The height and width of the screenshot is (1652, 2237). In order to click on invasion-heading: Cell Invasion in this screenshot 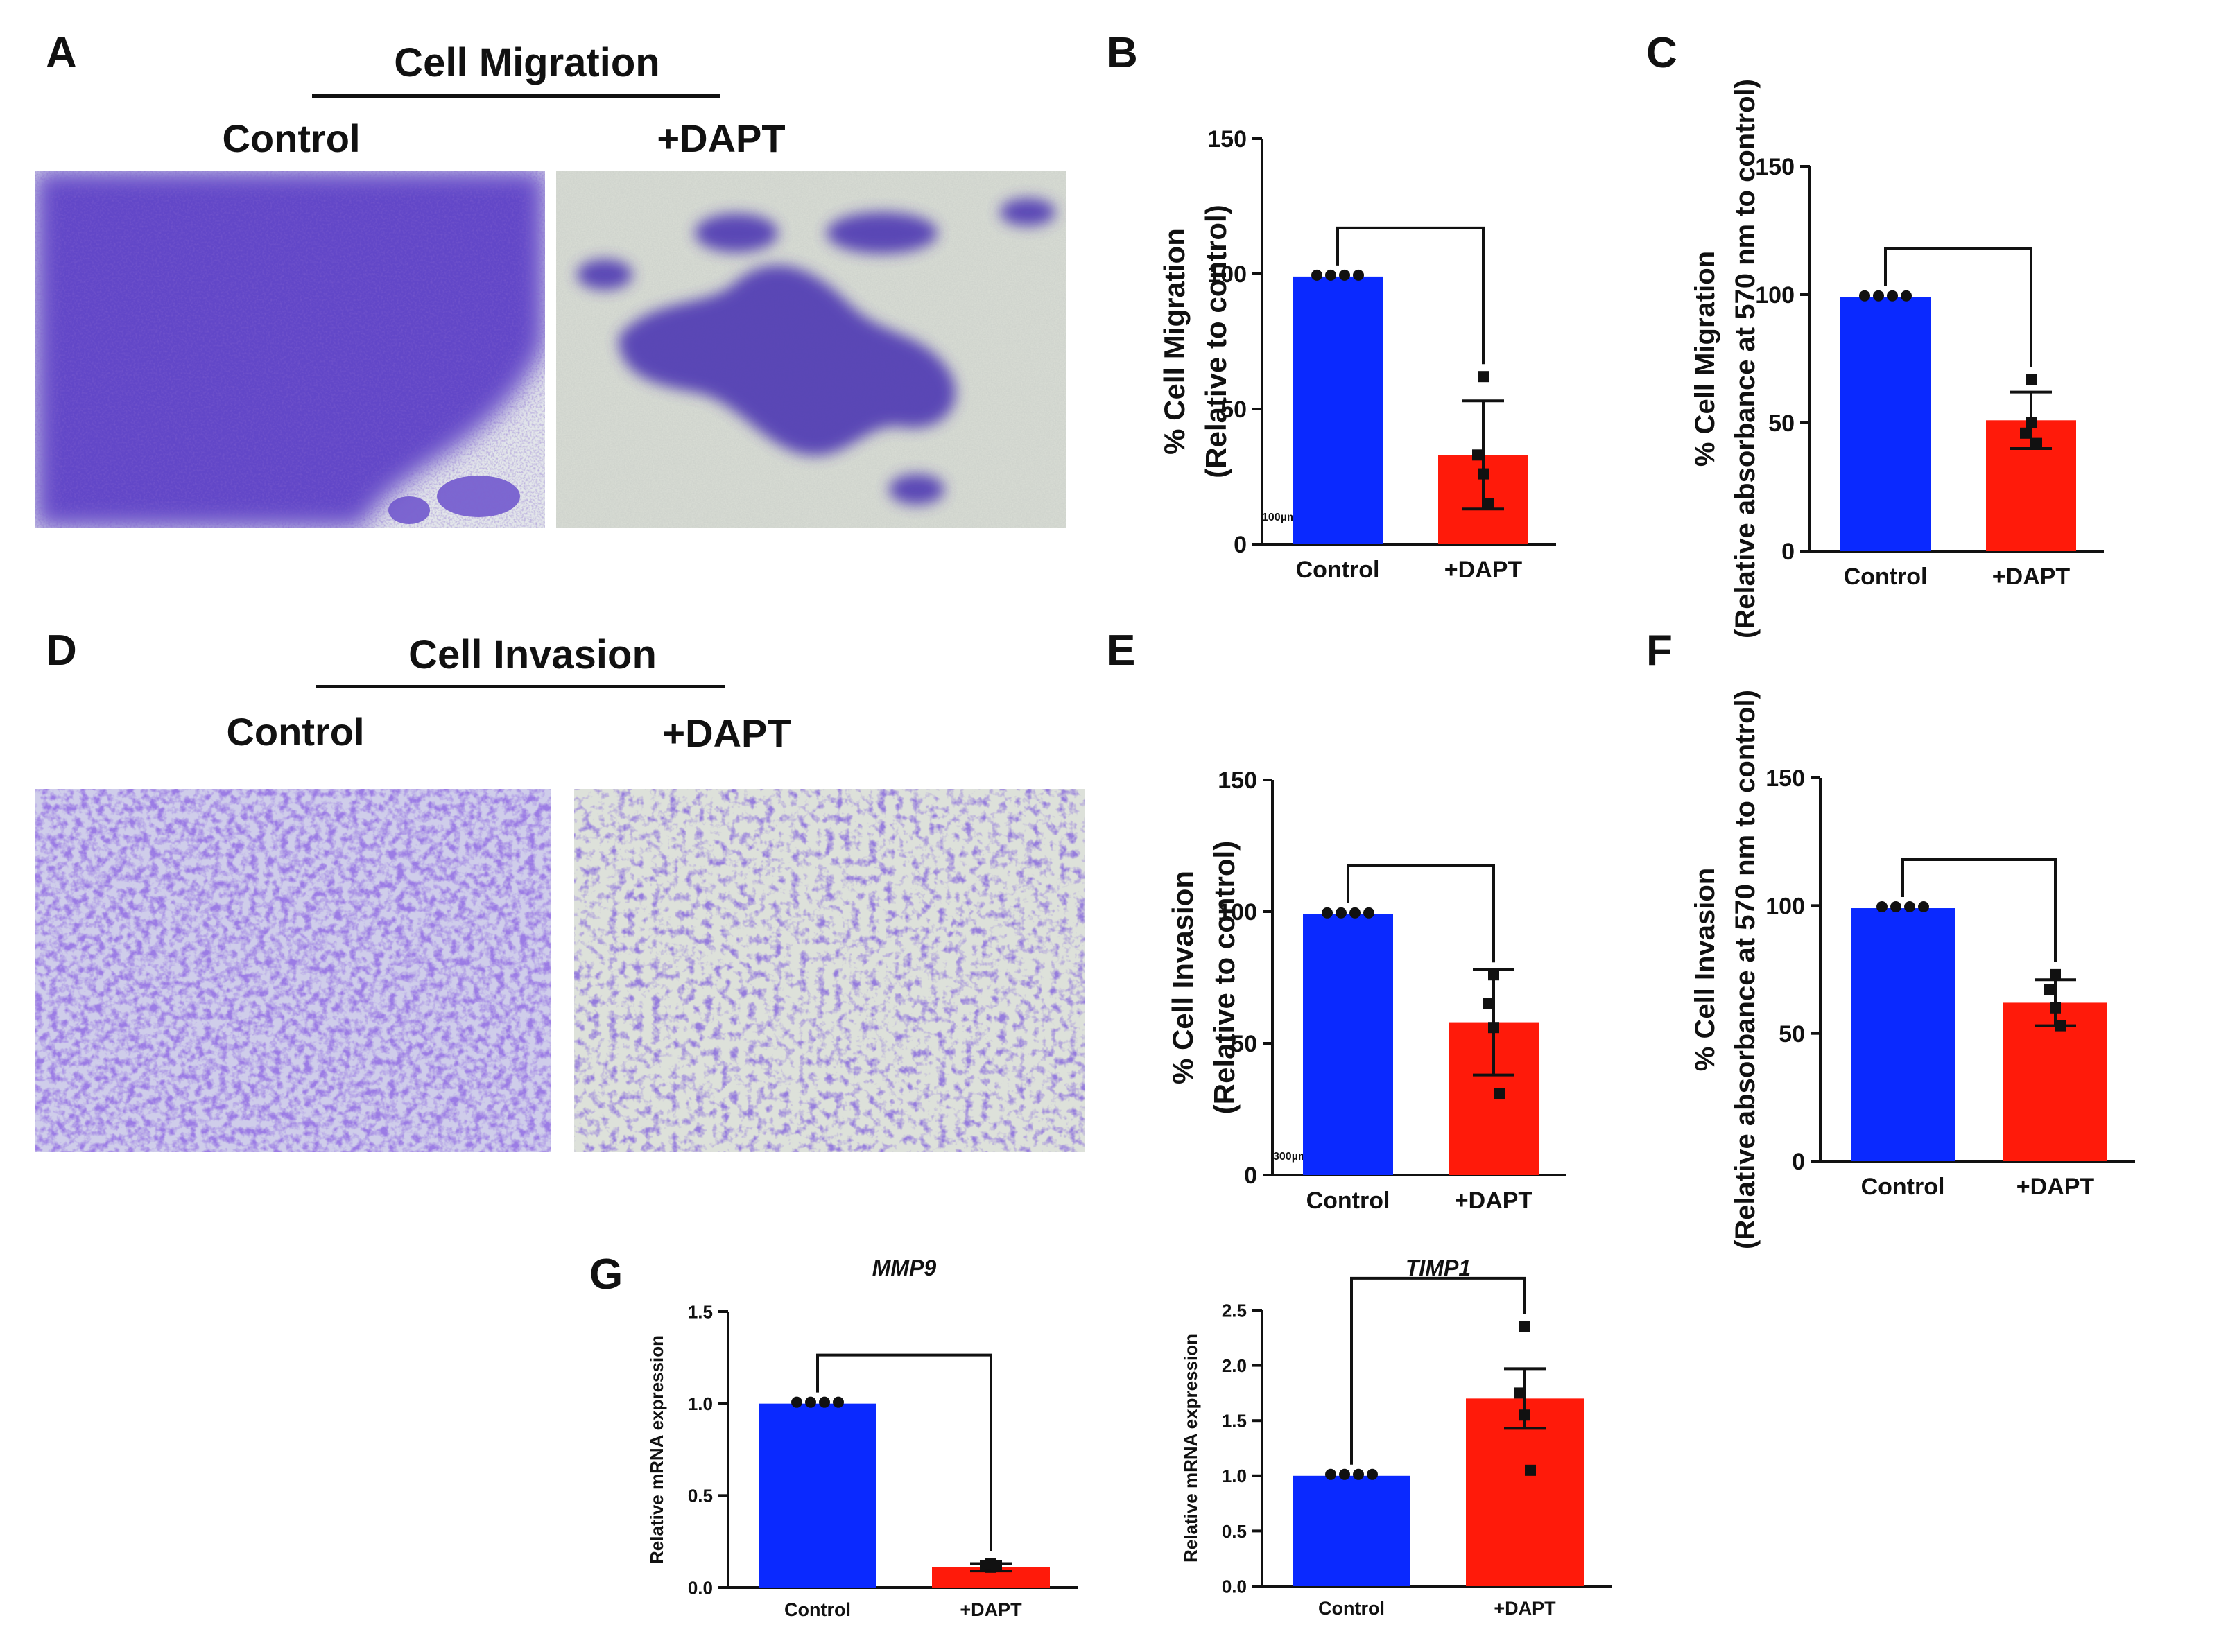, I will do `click(532, 654)`.